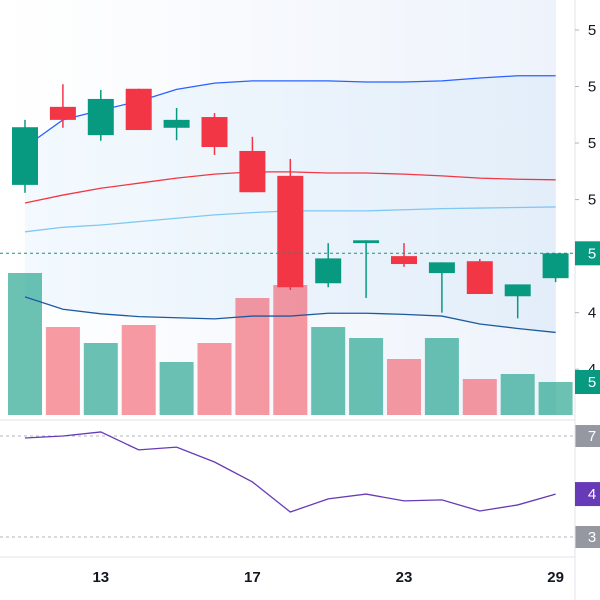 Image resolution: width=600 pixels, height=600 pixels. What do you see at coordinates (404, 577) in the screenshot?
I see `x-tick-label: 23` at bounding box center [404, 577].